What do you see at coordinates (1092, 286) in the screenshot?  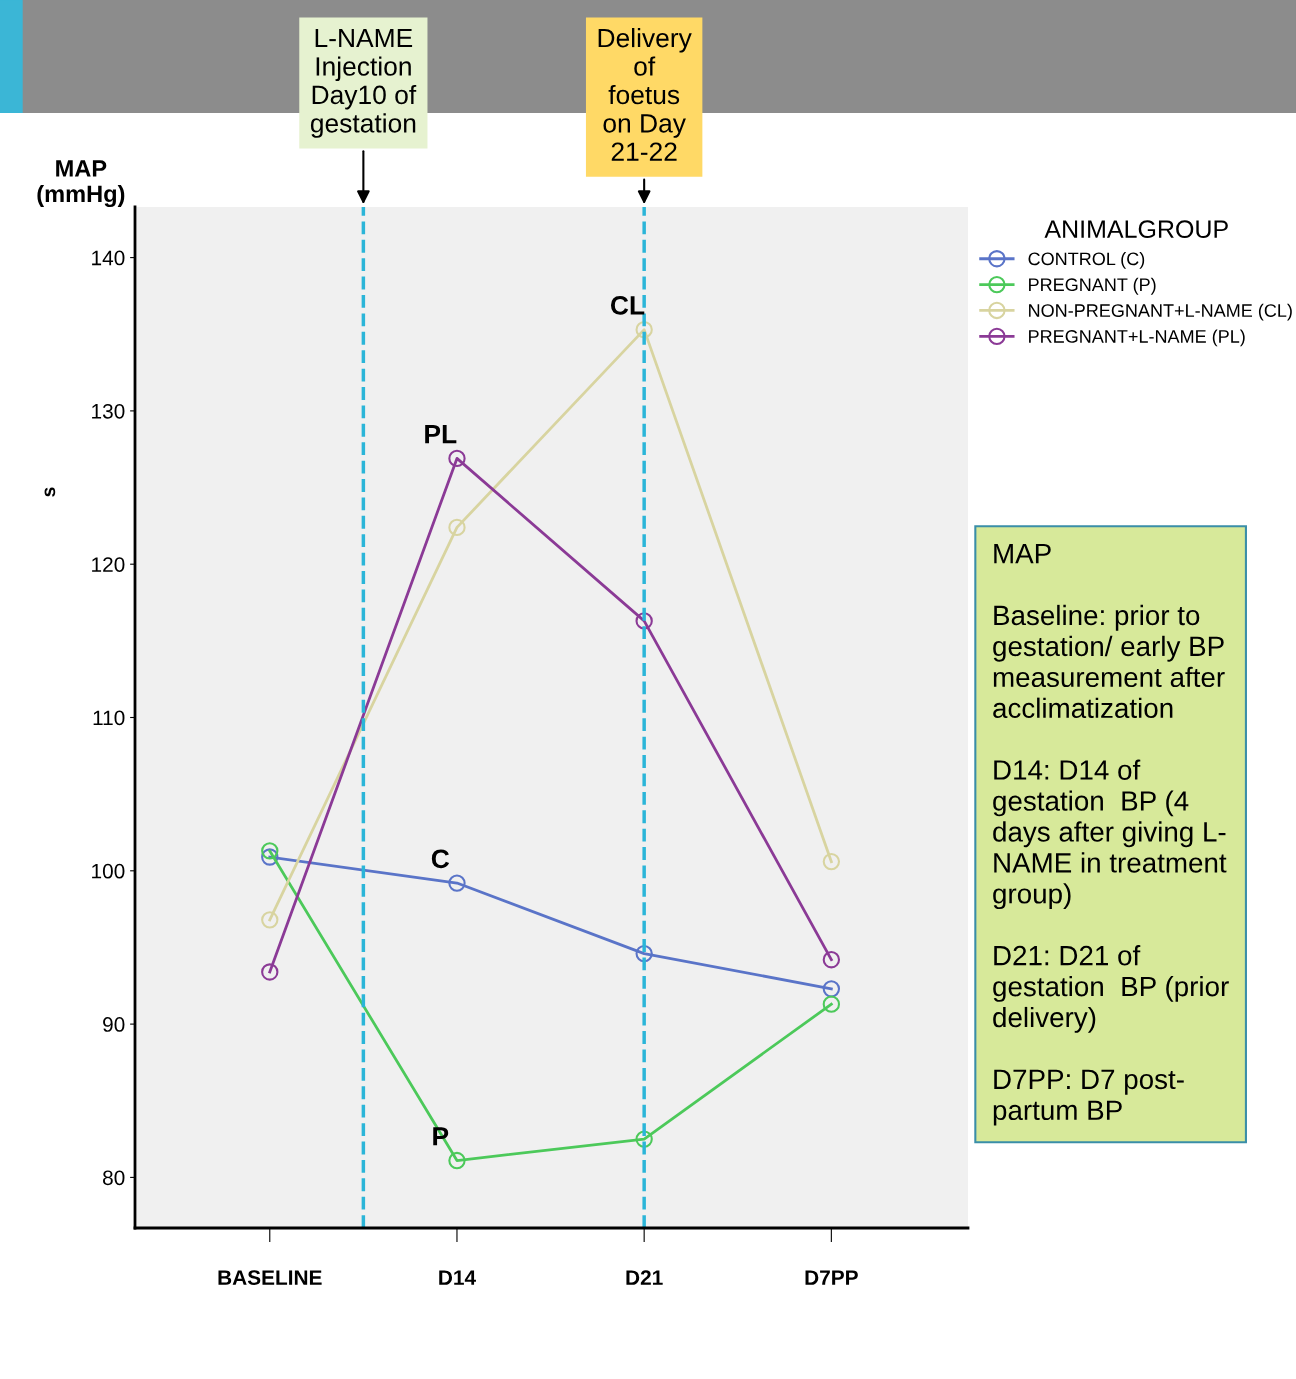 I see `legend-label: PREGNANT (P)` at bounding box center [1092, 286].